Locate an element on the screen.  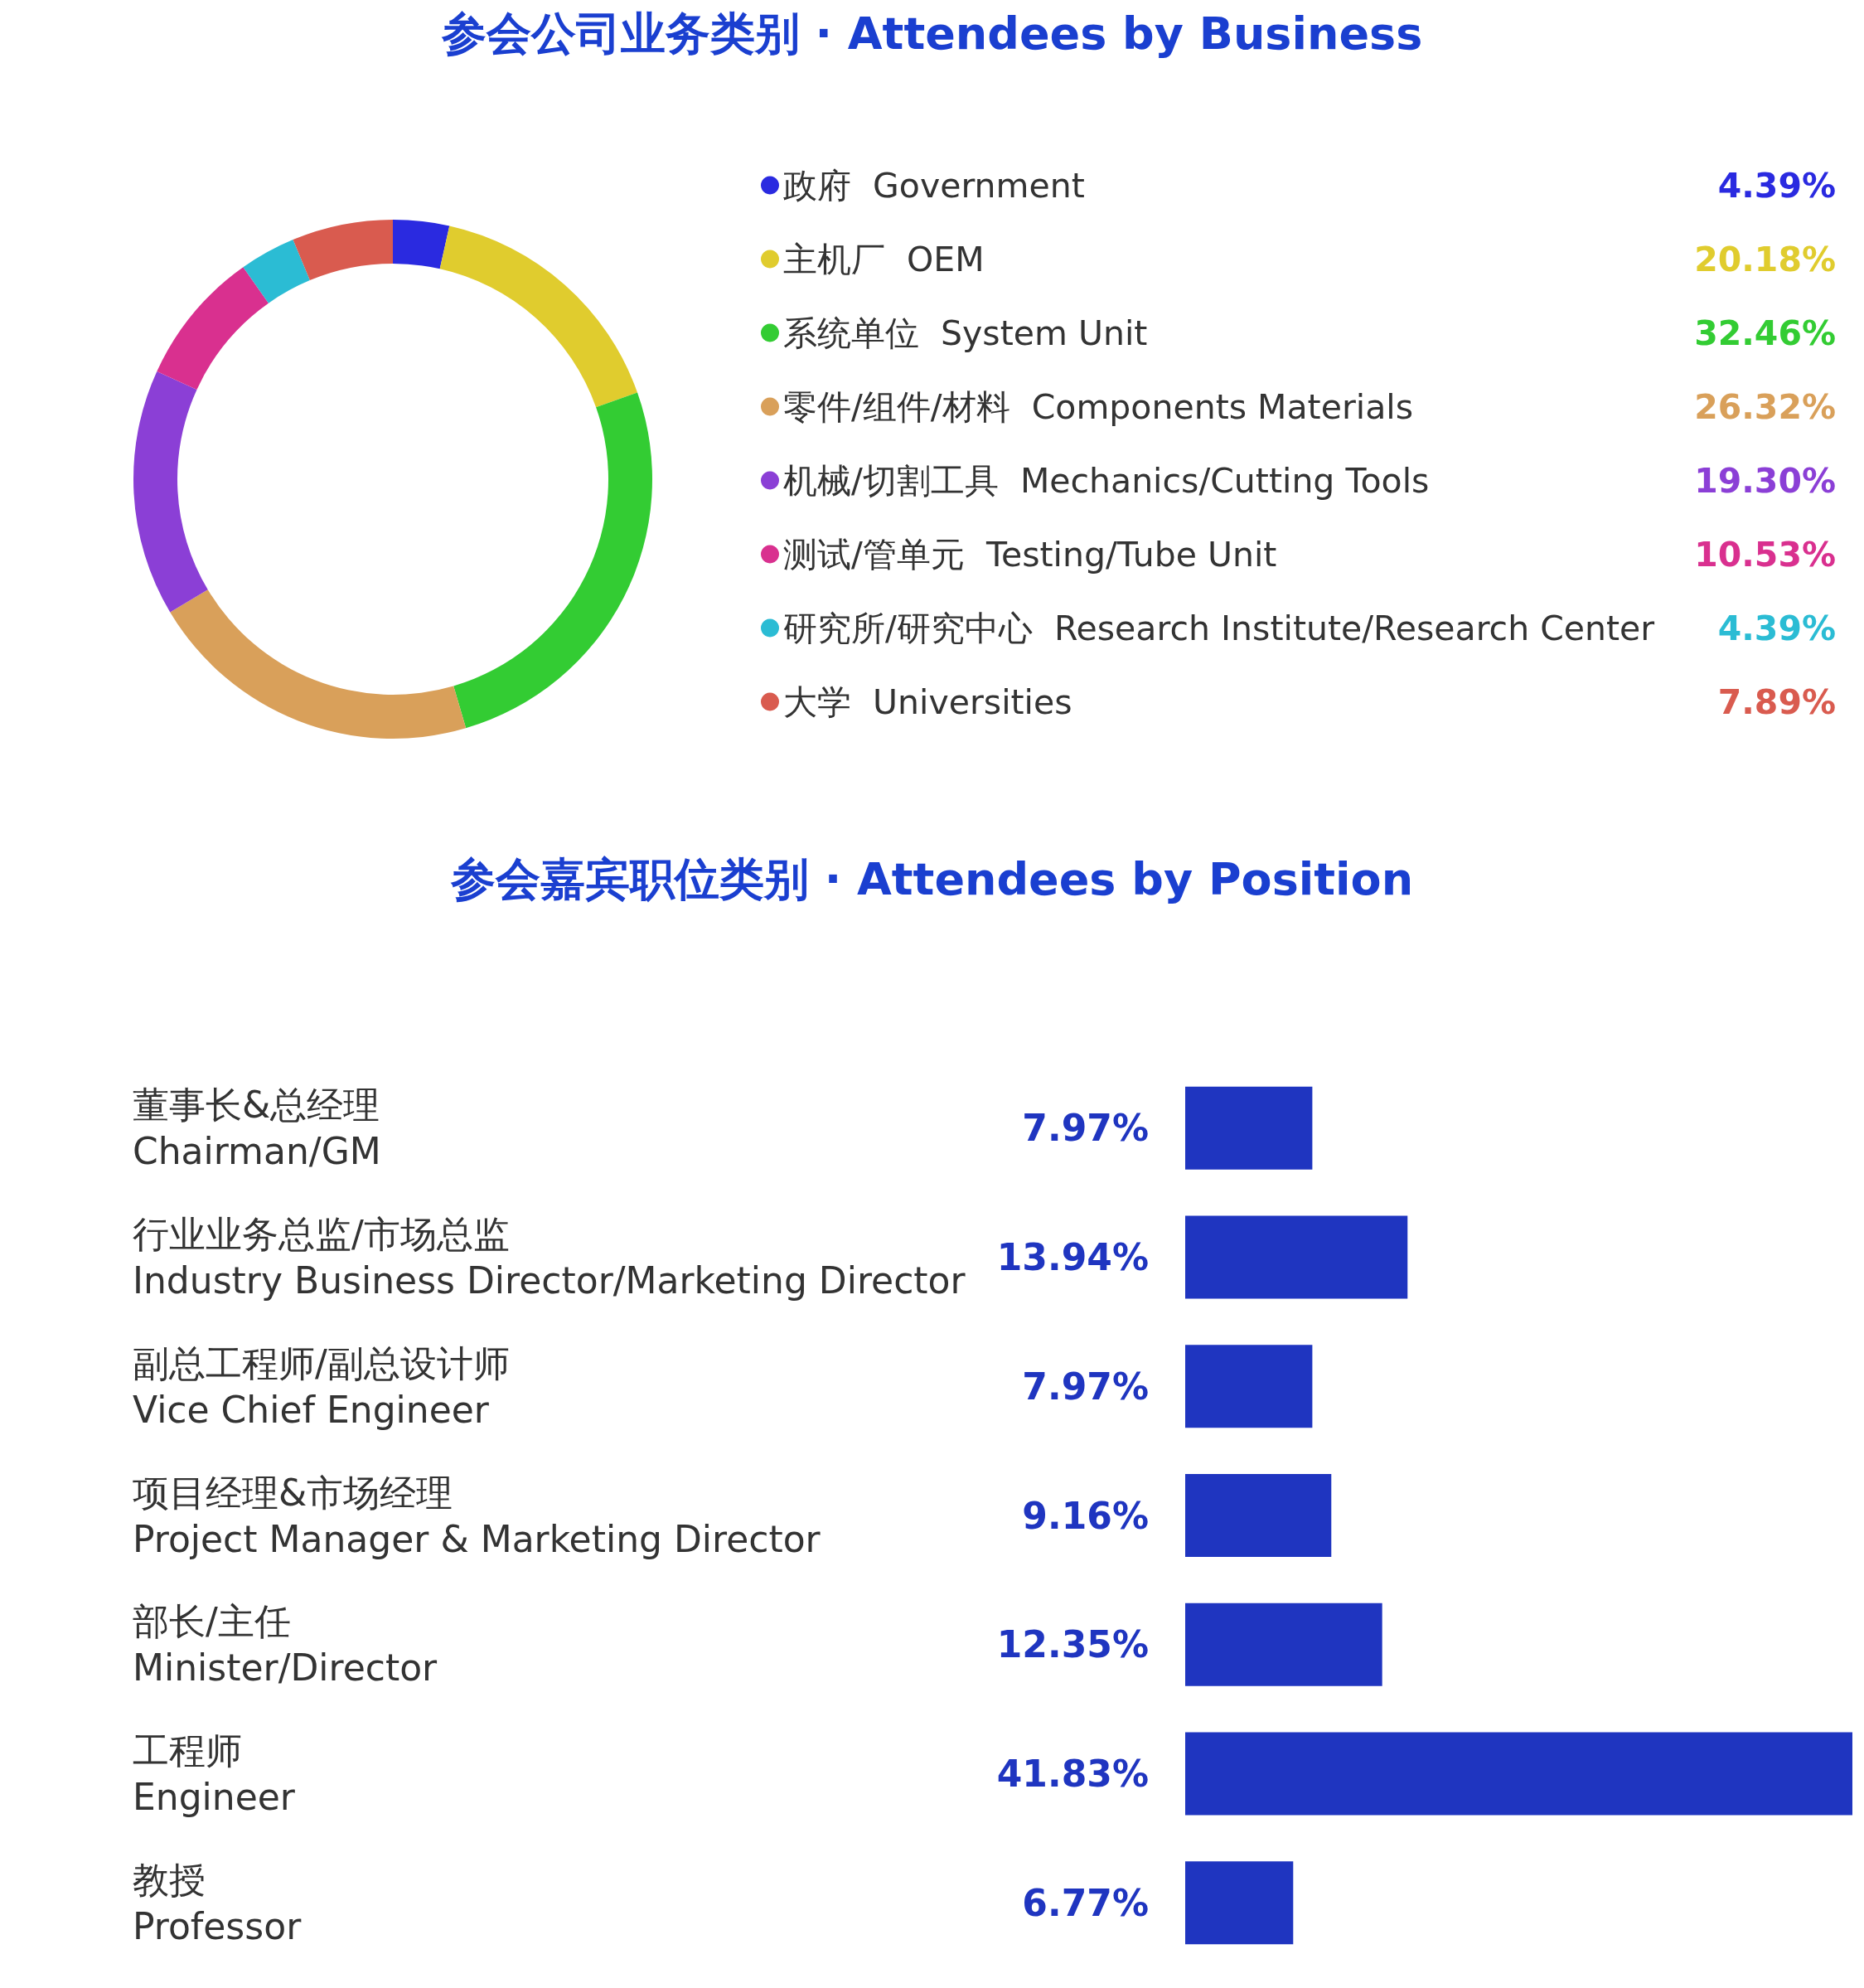
data-label: 19.30% is located at coordinates (1765, 480).